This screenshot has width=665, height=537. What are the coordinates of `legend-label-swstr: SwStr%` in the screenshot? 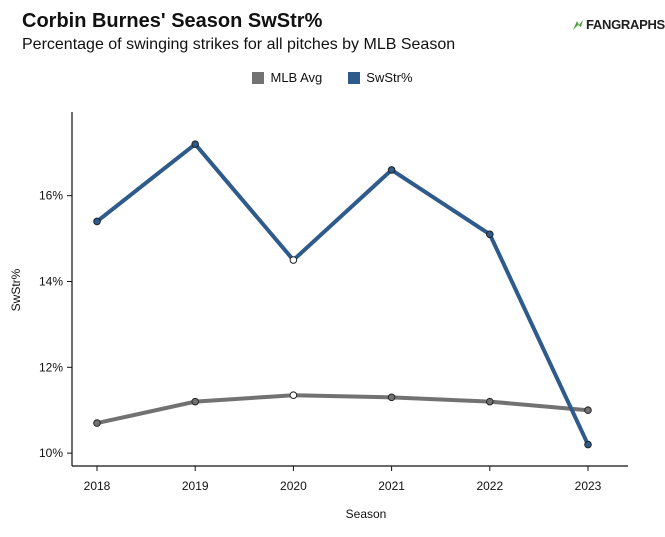 It's located at (389, 77).